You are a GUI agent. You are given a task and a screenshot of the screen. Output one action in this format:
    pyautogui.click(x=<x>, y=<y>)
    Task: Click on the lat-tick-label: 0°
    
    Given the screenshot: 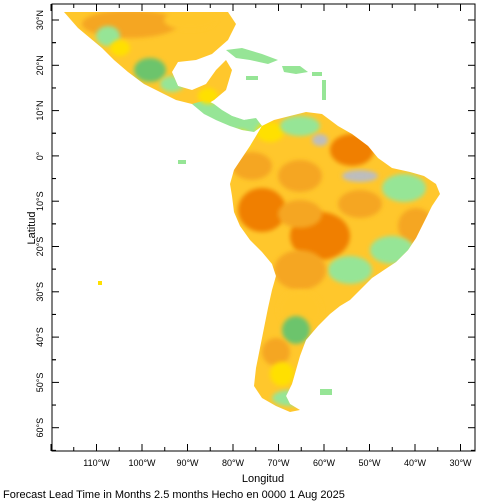 What is the action you would take?
    pyautogui.click(x=40, y=155)
    